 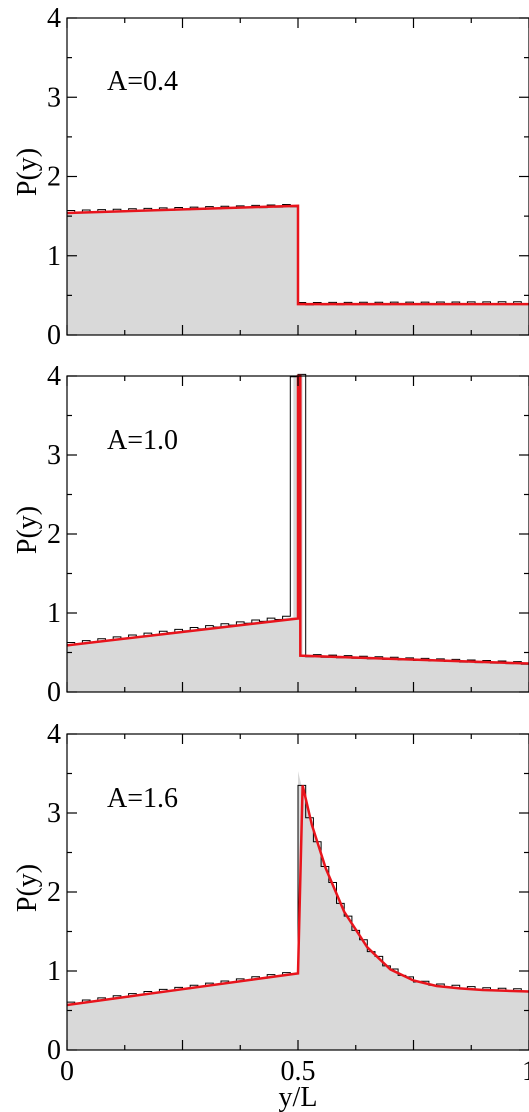 What do you see at coordinates (525, 1071) in the screenshot?
I see `x-tick-label: 1` at bounding box center [525, 1071].